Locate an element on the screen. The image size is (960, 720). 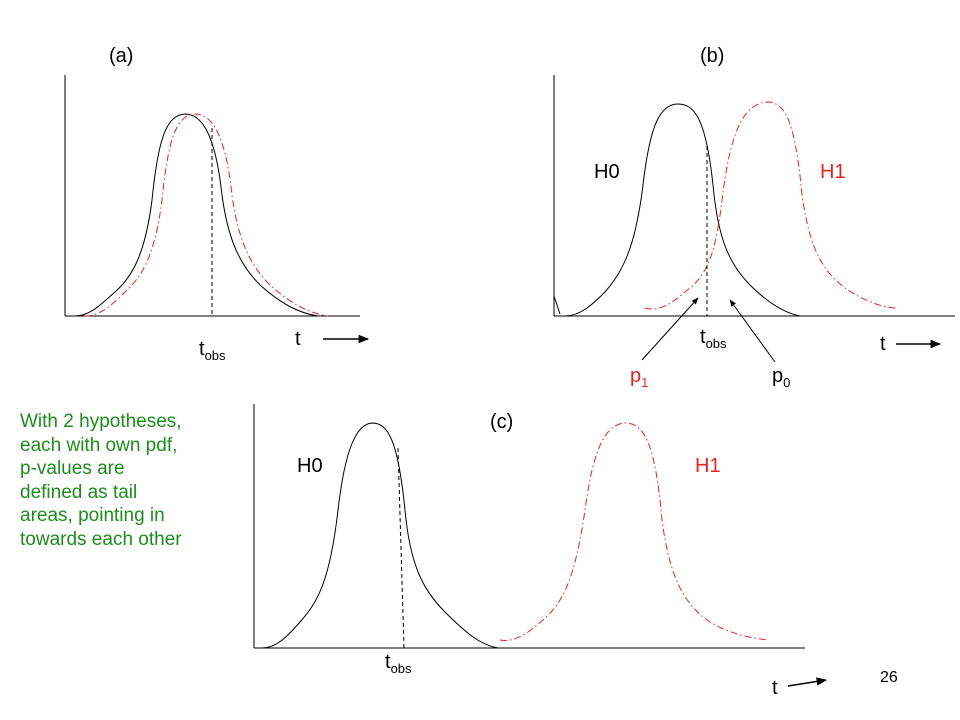
panel-b-p1-arrow is located at coordinates (670, 329).